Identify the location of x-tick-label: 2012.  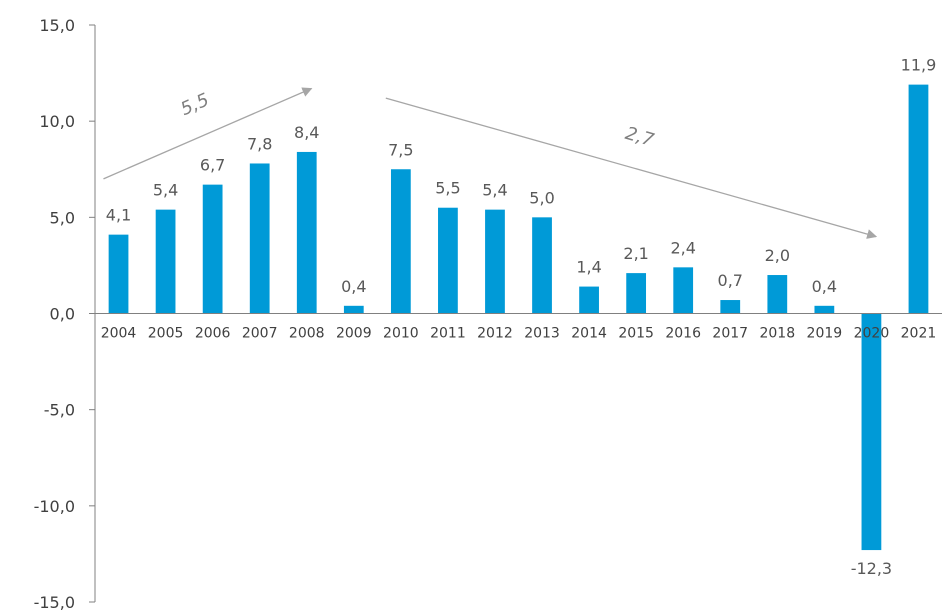
(495, 334).